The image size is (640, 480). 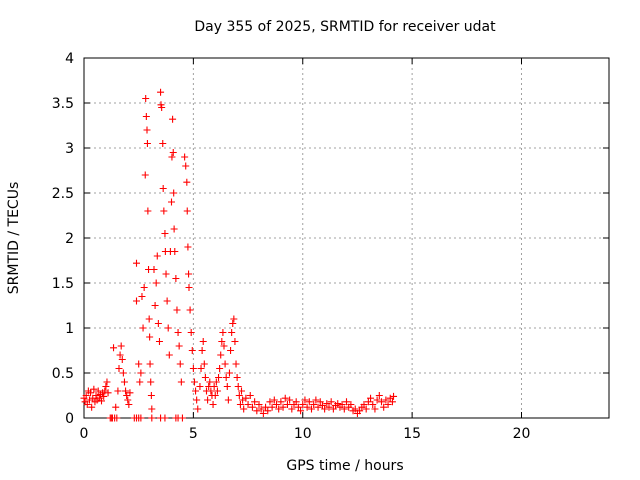 What do you see at coordinates (69, 419) in the screenshot?
I see `y-tick-label: 0` at bounding box center [69, 419].